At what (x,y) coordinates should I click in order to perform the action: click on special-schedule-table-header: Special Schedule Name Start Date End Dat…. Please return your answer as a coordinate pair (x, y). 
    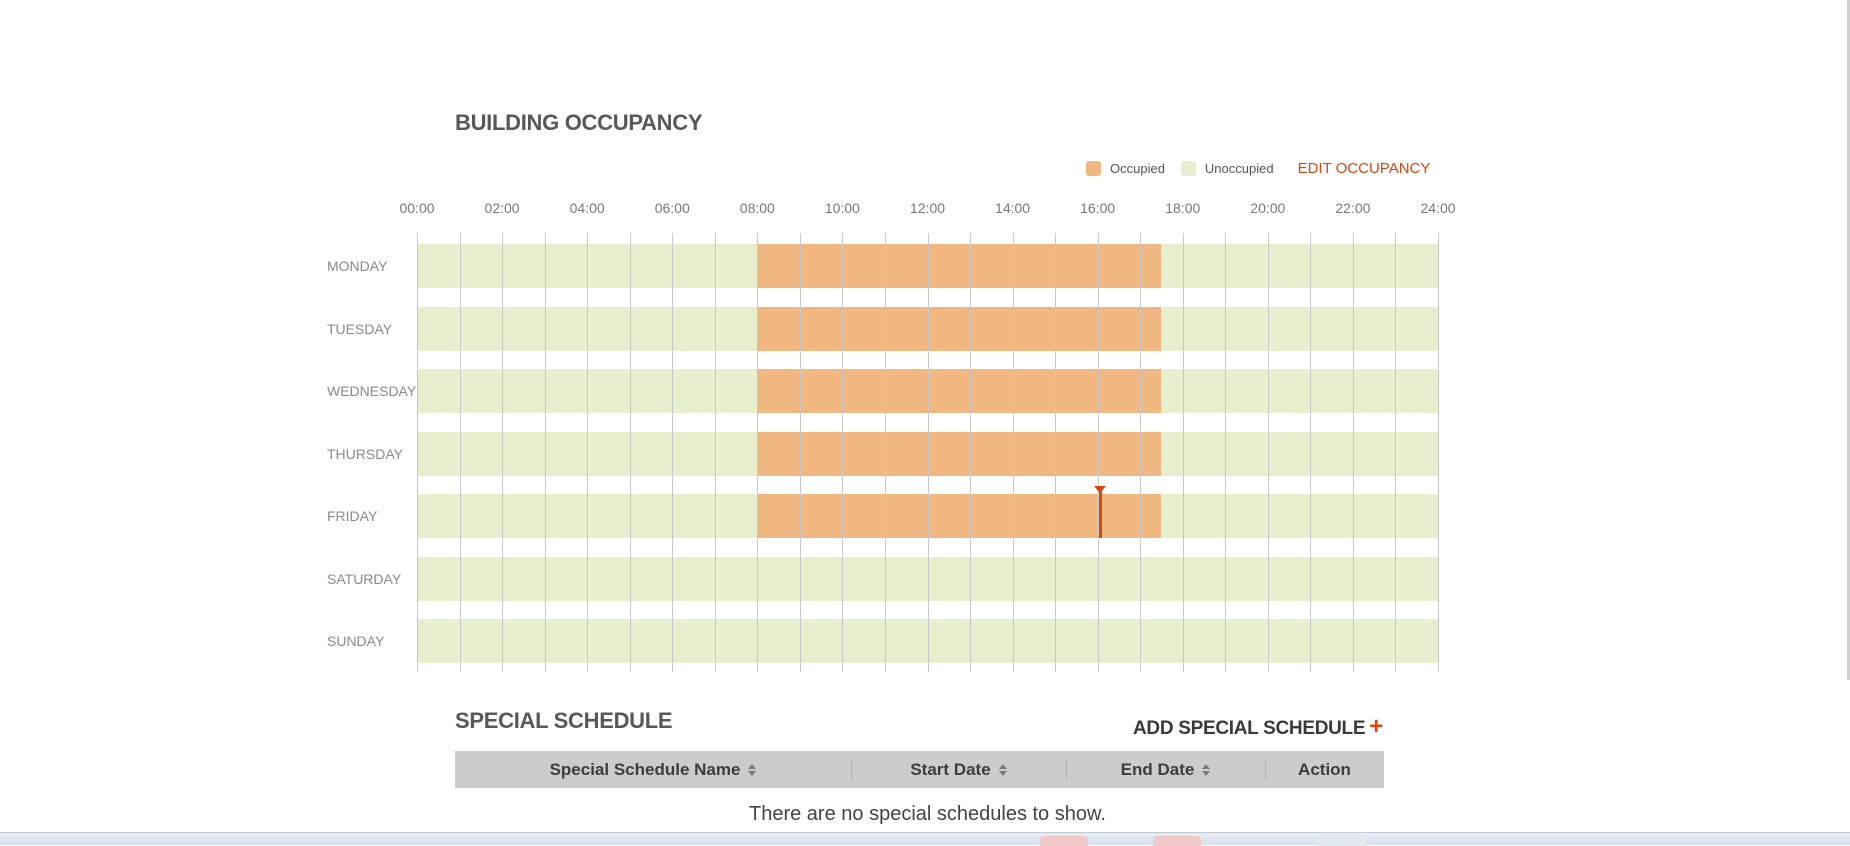
    Looking at the image, I should click on (919, 769).